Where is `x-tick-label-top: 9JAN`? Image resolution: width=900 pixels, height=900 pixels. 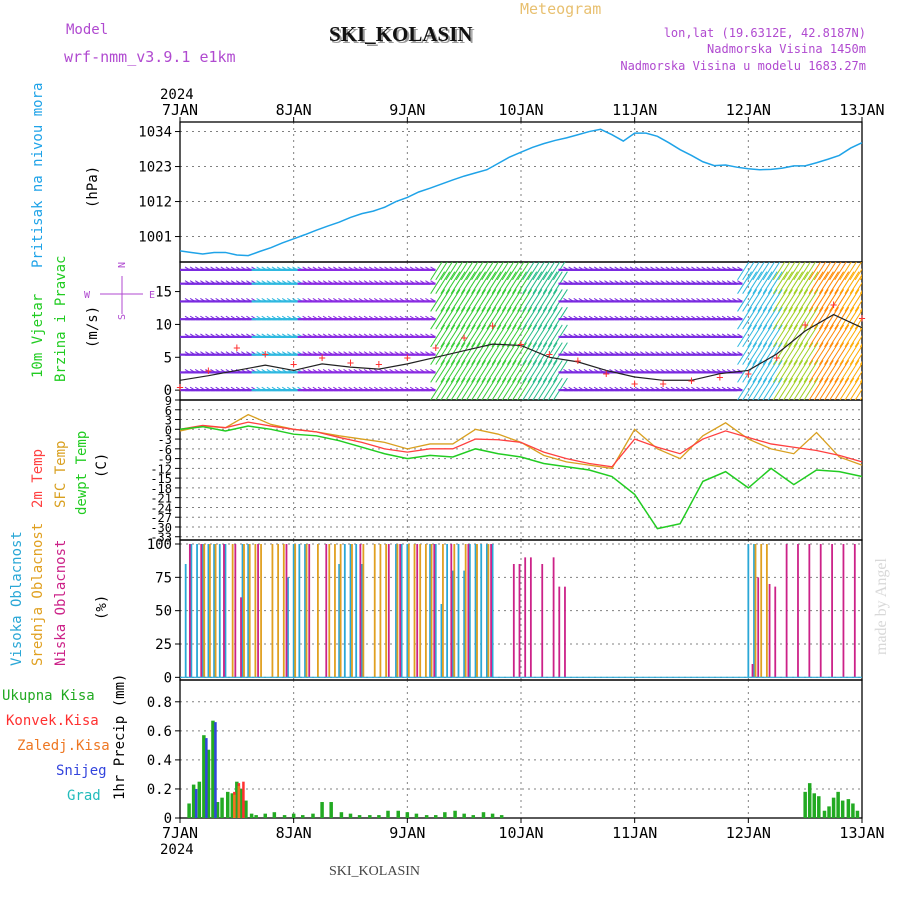
x-tick-label-top: 9JAN is located at coordinates (407, 110).